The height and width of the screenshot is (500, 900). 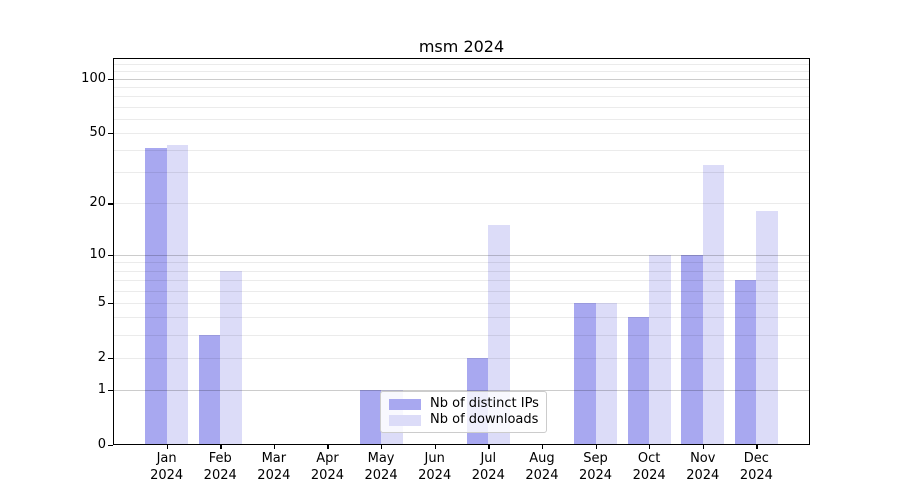 What do you see at coordinates (370, 417) in the screenshot?
I see `bar-may-distinct-ips` at bounding box center [370, 417].